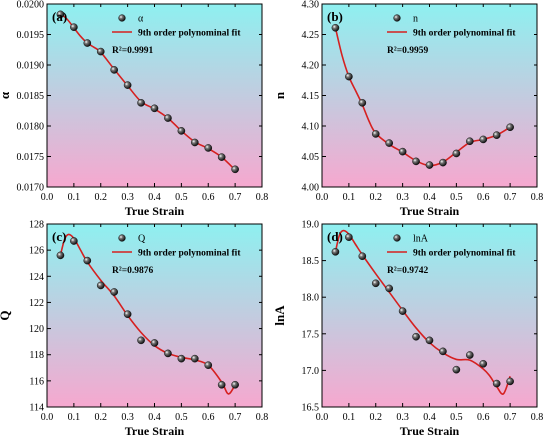 This screenshot has height=437, width=550. What do you see at coordinates (36, 277) in the screenshot?
I see `y-tick-label: 124` at bounding box center [36, 277].